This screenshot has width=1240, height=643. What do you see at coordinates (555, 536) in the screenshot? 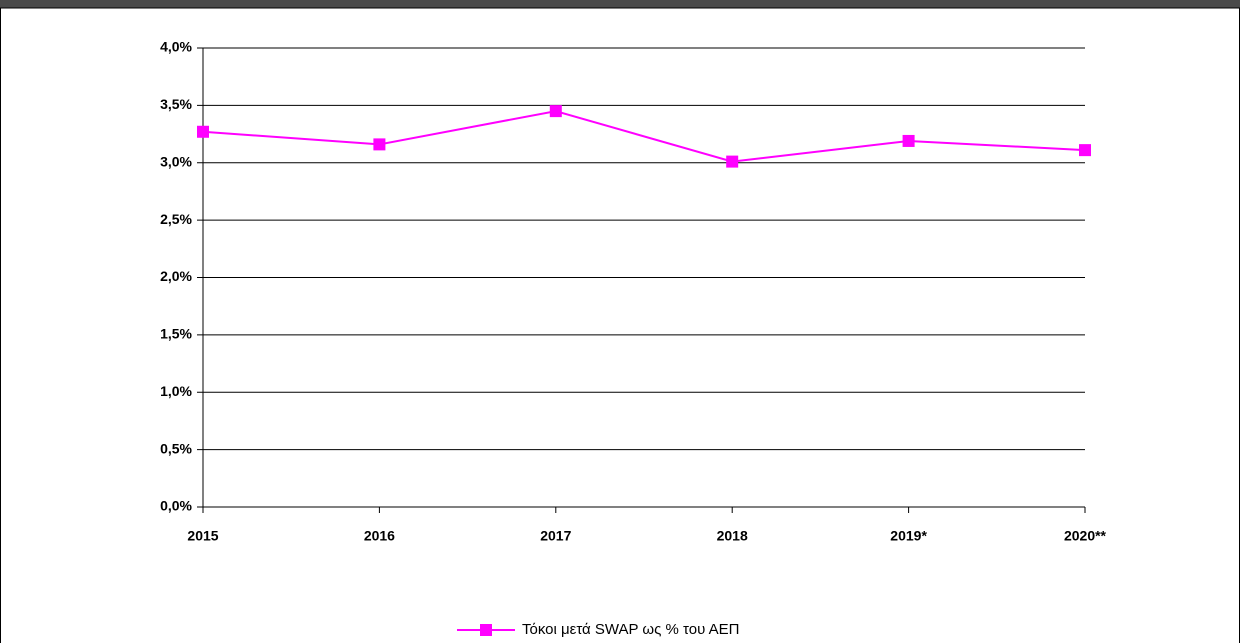
I see `x-tick-label: 2017` at bounding box center [555, 536].